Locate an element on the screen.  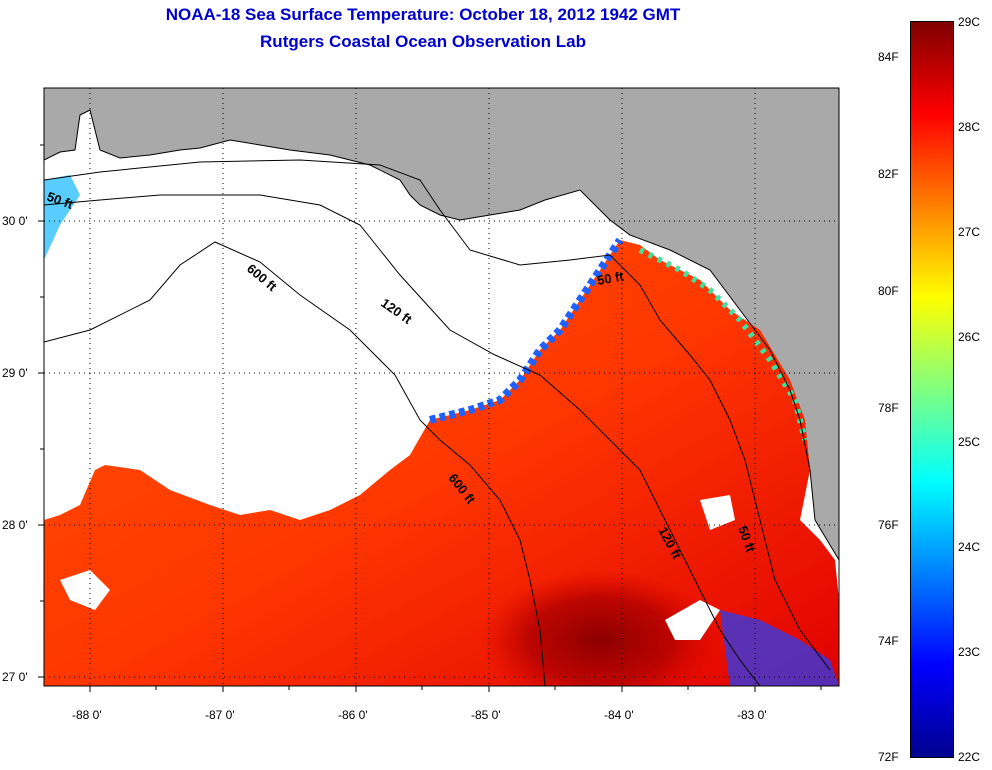
celsius-label: 25C is located at coordinates (969, 442).